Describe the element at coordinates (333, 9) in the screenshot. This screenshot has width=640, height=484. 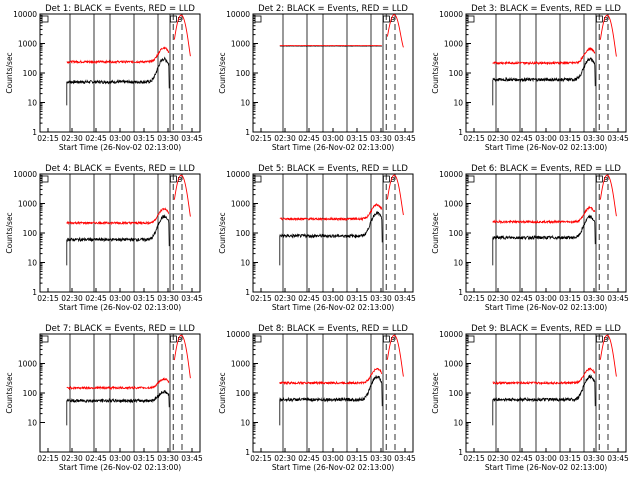
I see `panel-title: Det 2: BLACK = Events, RED = LLD` at that location.